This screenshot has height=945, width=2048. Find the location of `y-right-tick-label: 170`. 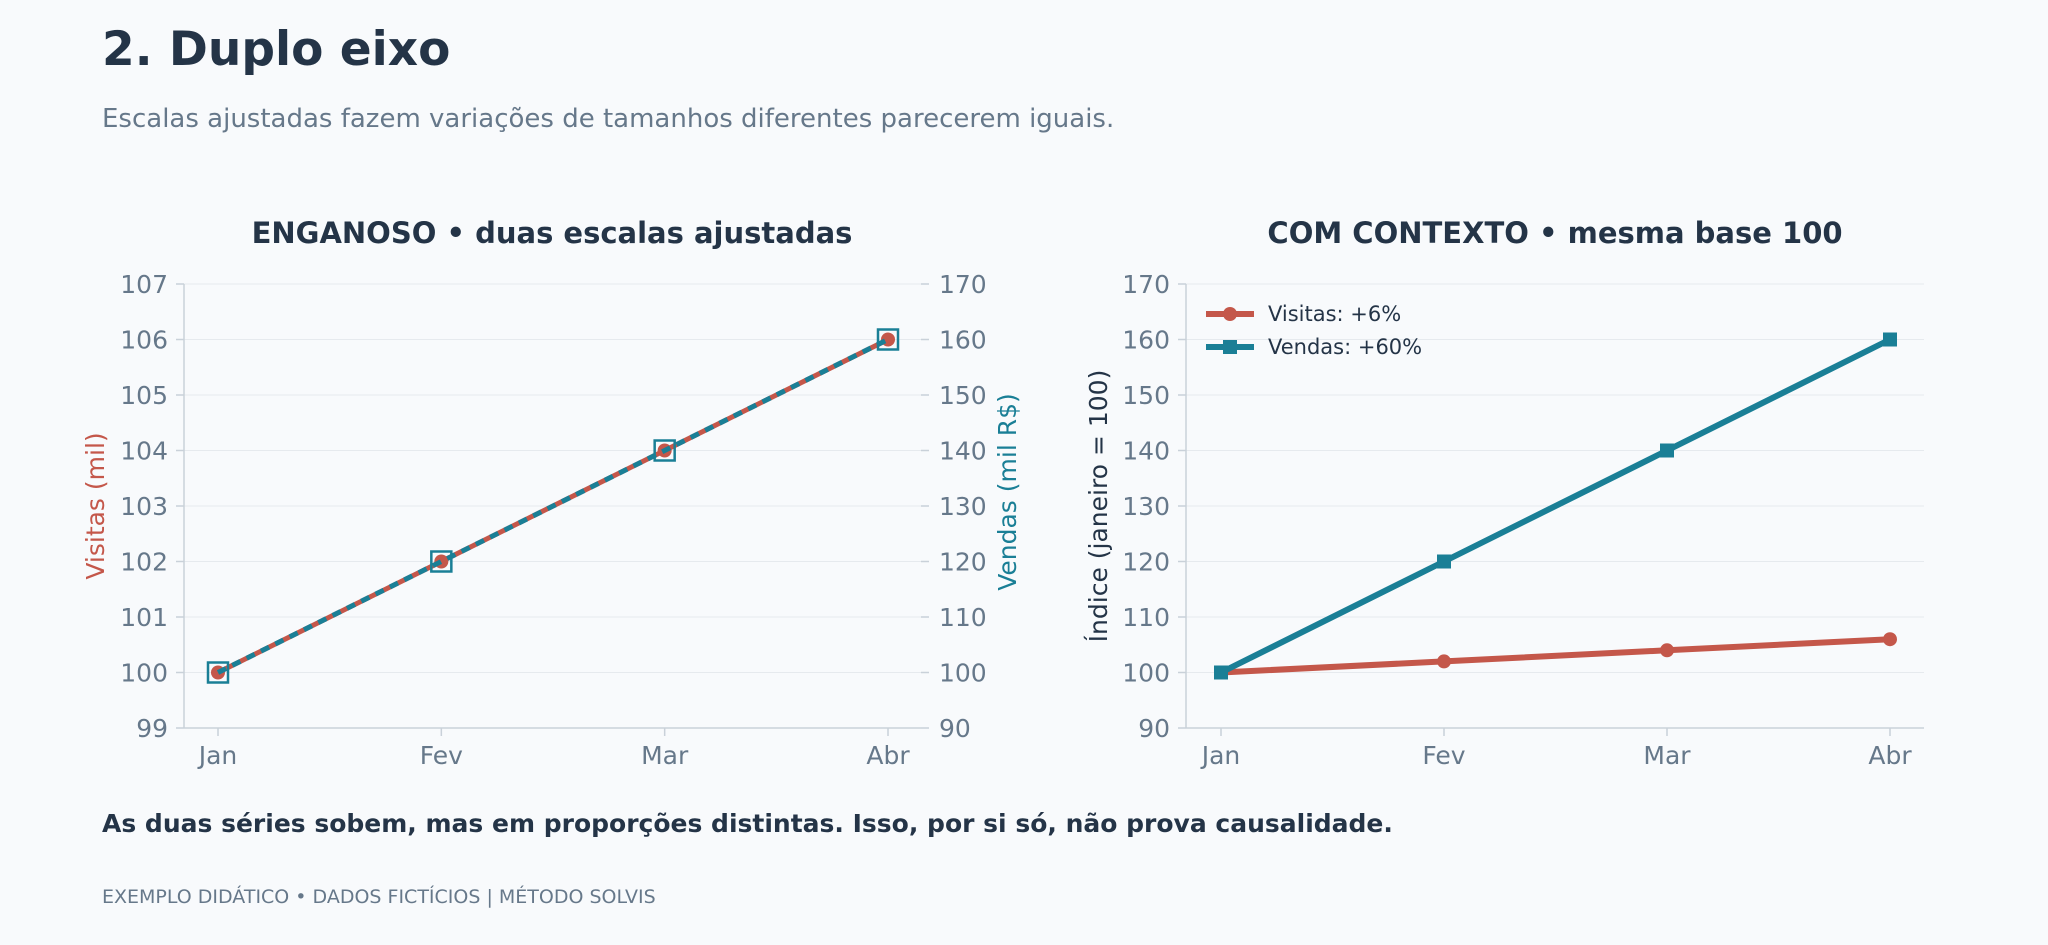

y-right-tick-label: 170 is located at coordinates (963, 284).